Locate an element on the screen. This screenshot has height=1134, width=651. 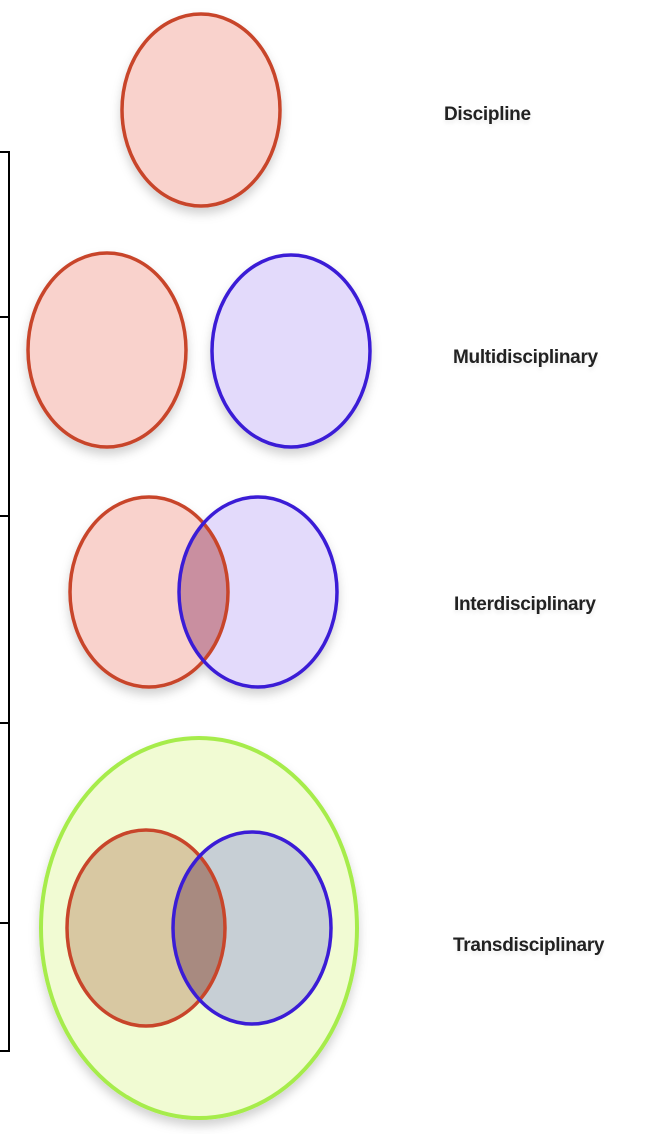
interdisciplinary-circle-b-outline is located at coordinates (258, 592).